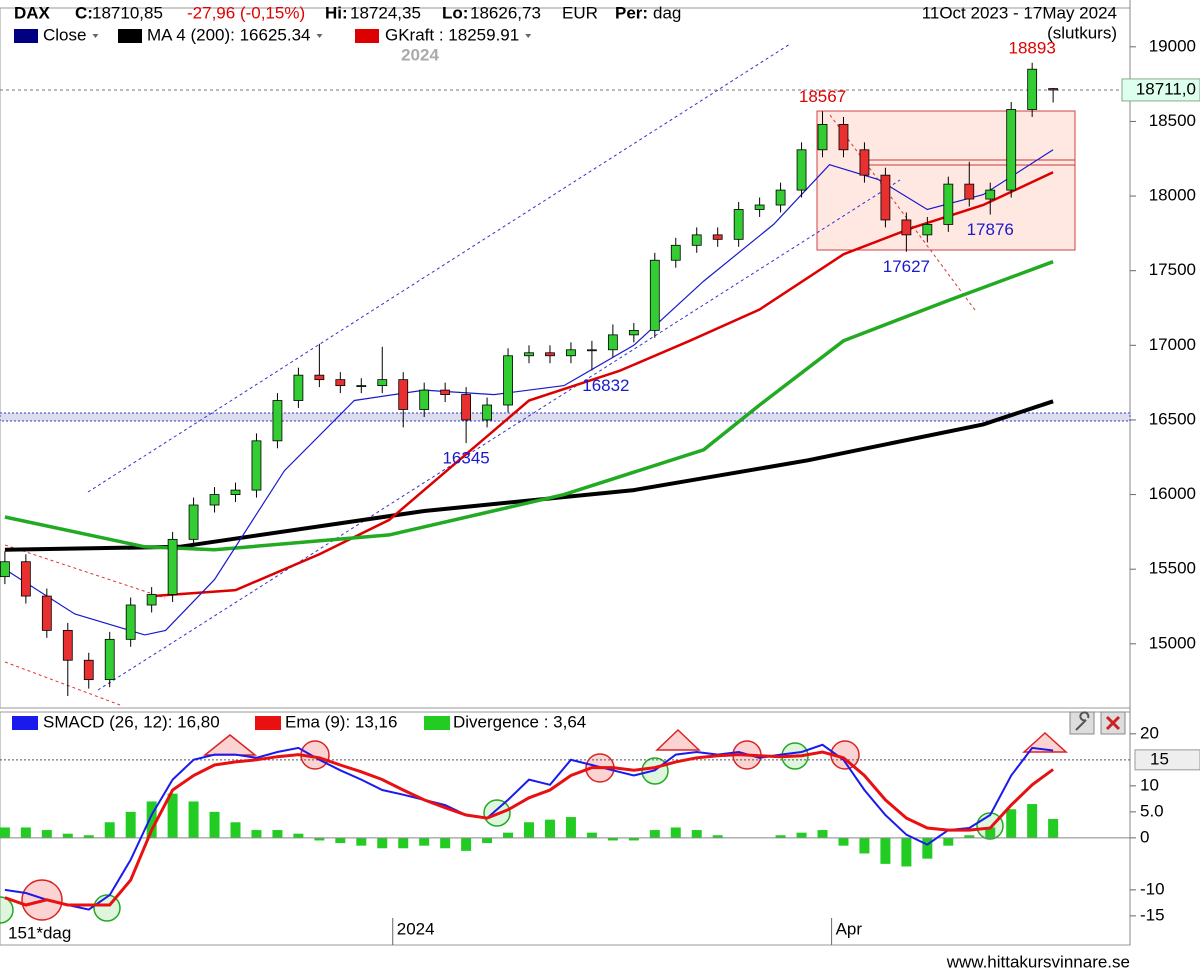 The image size is (1200, 980). What do you see at coordinates (1172, 195) in the screenshot?
I see `y-tick-label: 18000` at bounding box center [1172, 195].